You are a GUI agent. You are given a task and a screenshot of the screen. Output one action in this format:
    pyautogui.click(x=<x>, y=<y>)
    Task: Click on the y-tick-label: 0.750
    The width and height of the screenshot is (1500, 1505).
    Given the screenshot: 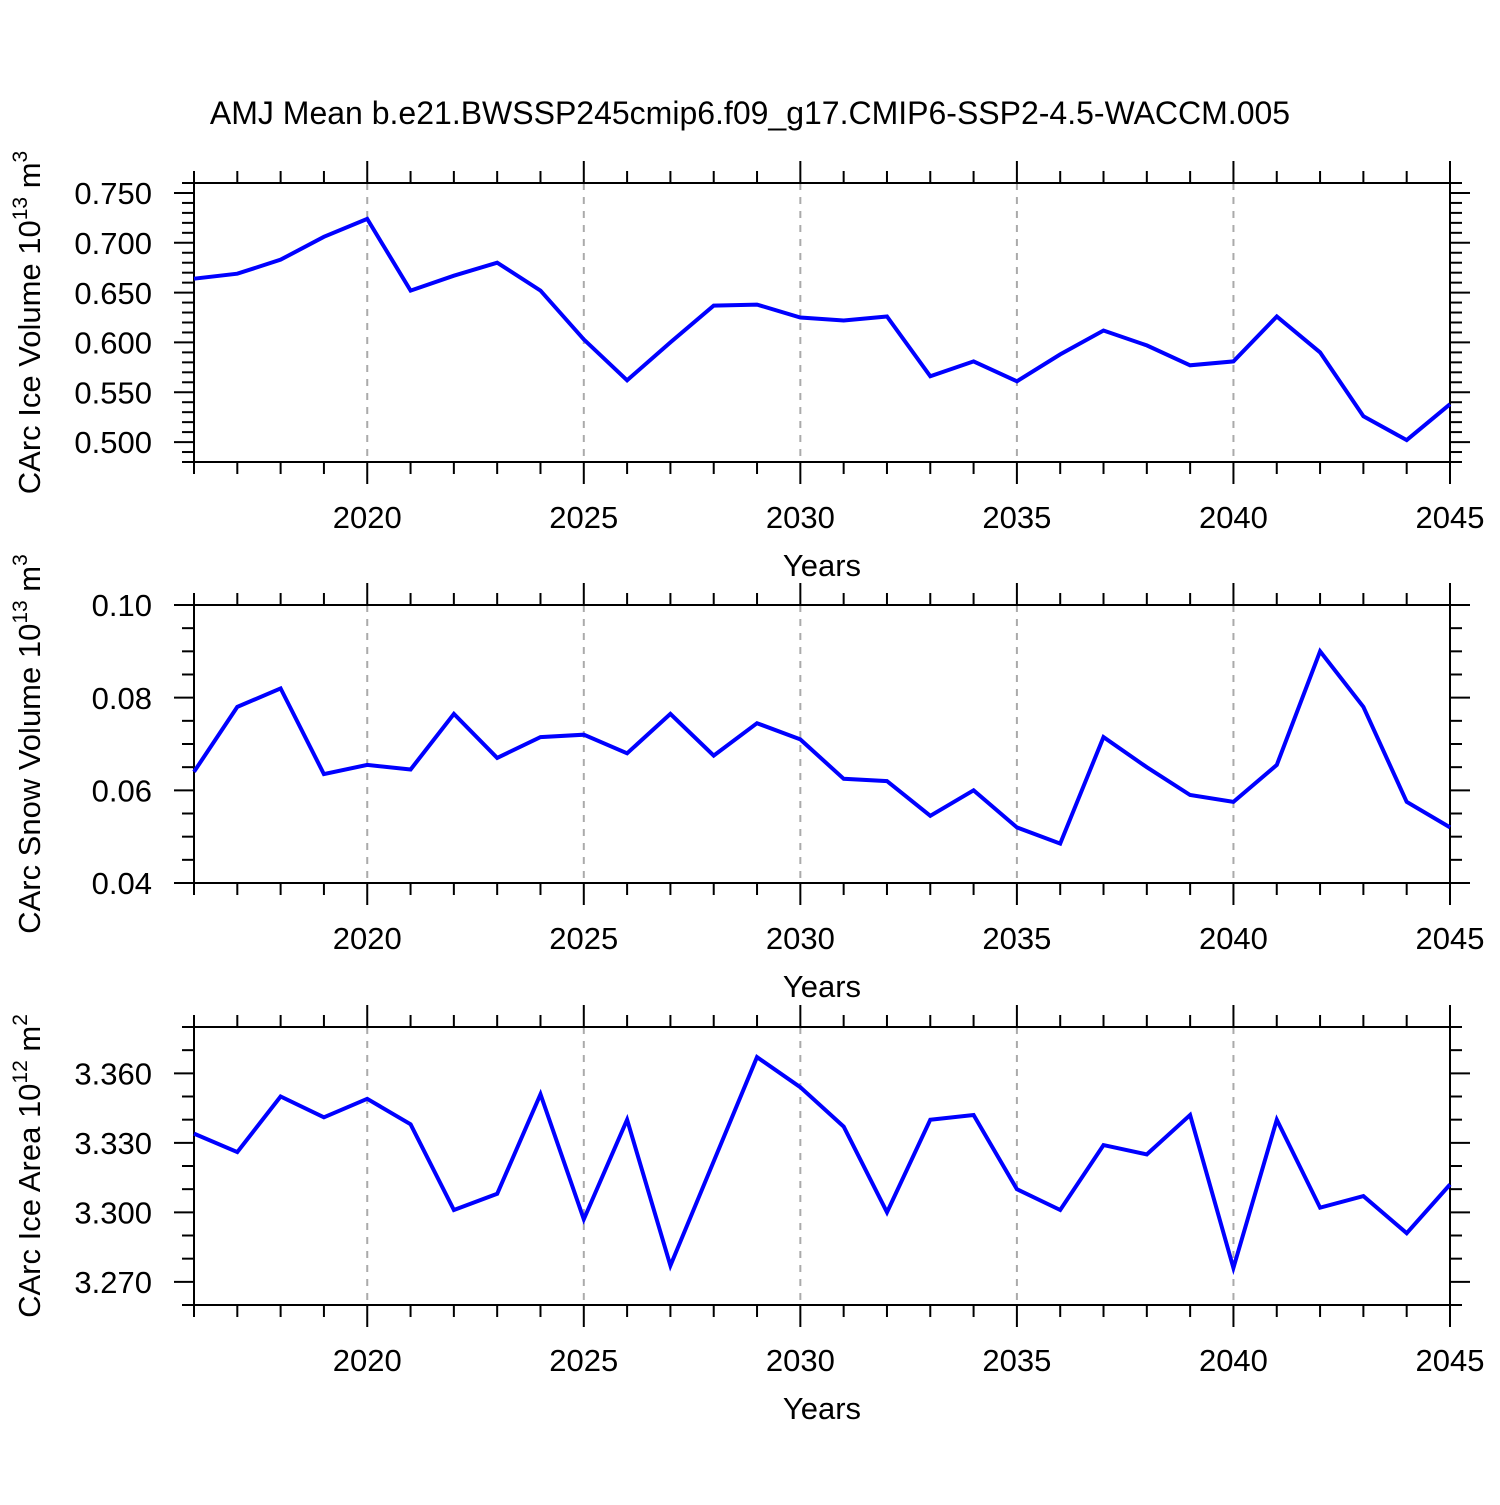 What is the action you would take?
    pyautogui.click(x=113, y=193)
    